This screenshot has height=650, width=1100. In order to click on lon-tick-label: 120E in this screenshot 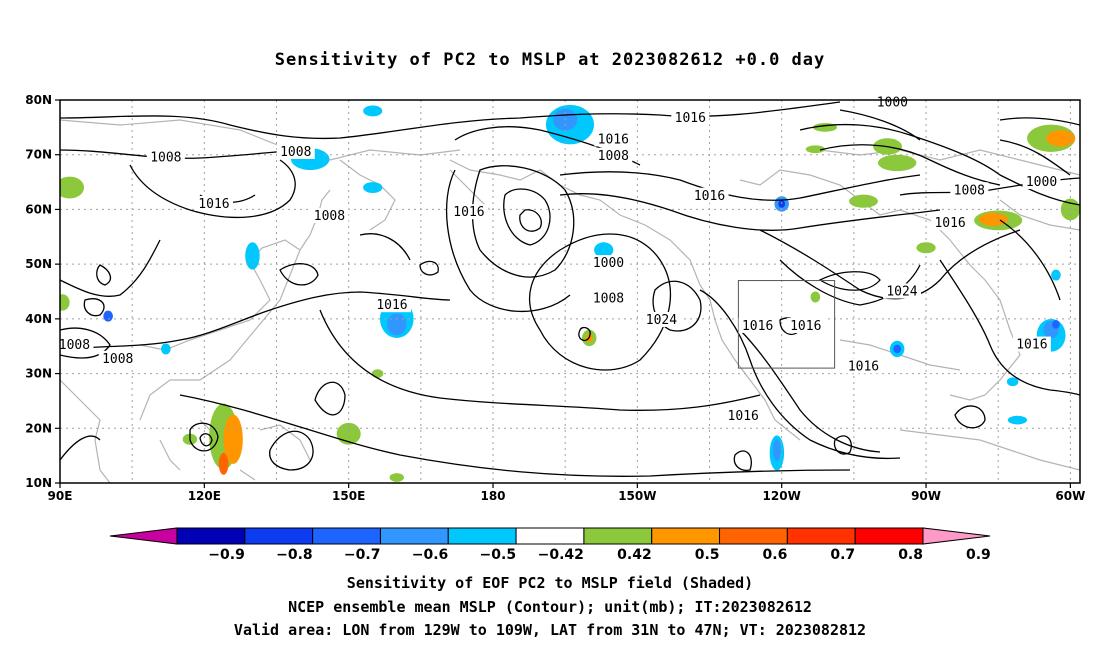, I will do `click(204, 496)`.